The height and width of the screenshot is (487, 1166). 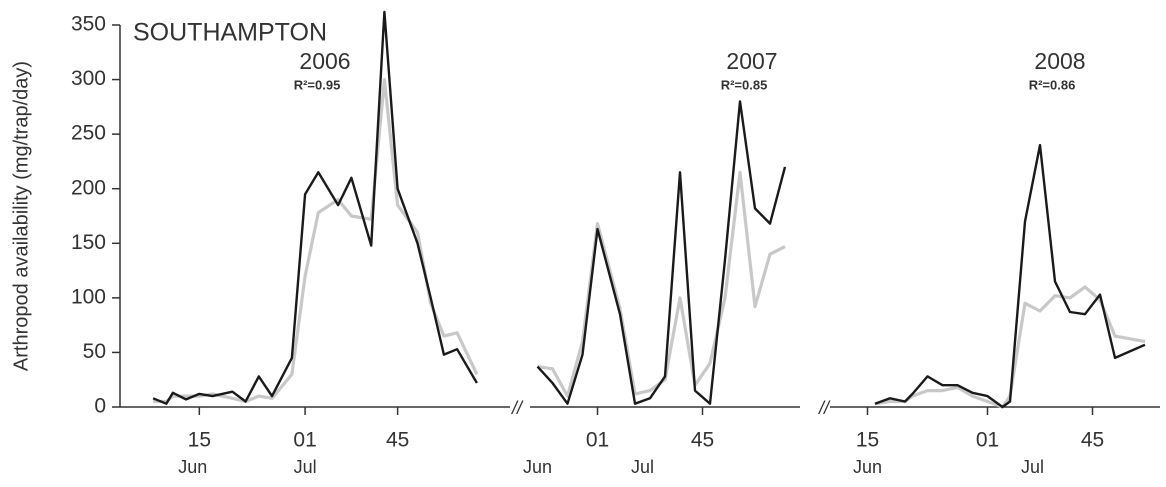 What do you see at coordinates (100, 406) in the screenshot?
I see `y-tick-label: 0` at bounding box center [100, 406].